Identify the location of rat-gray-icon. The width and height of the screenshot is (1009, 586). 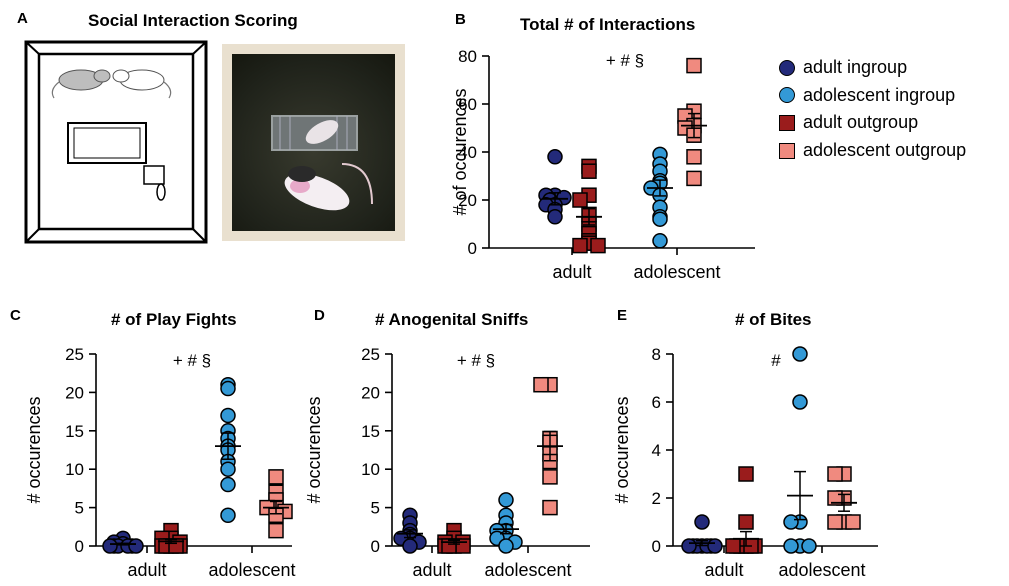
(81, 84).